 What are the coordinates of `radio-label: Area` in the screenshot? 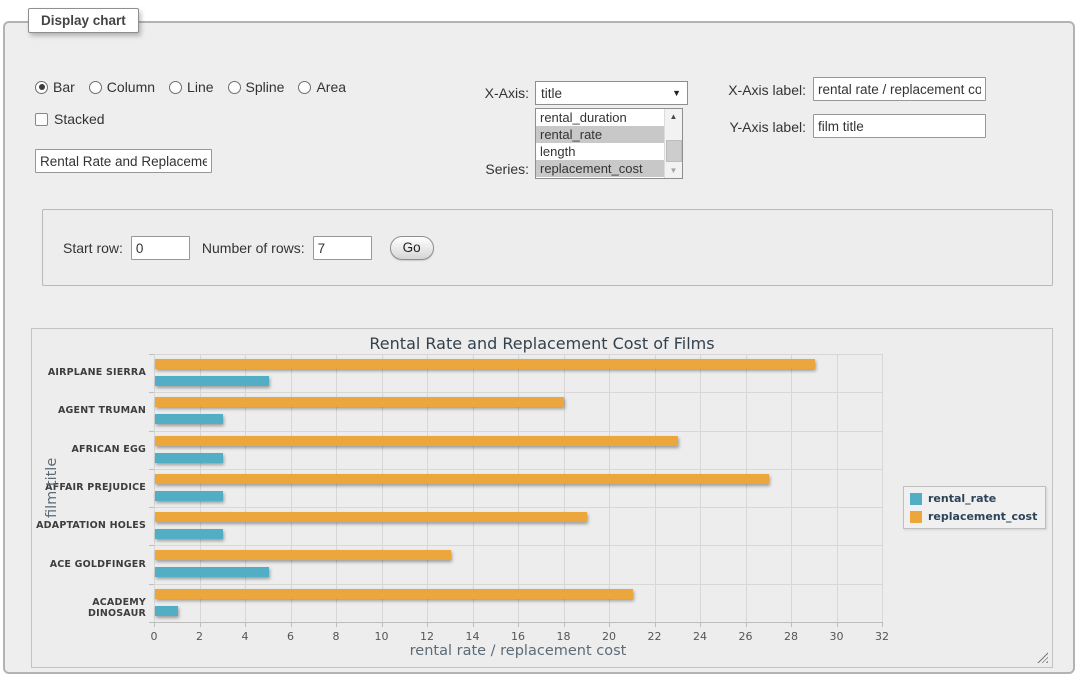 It's located at (331, 87).